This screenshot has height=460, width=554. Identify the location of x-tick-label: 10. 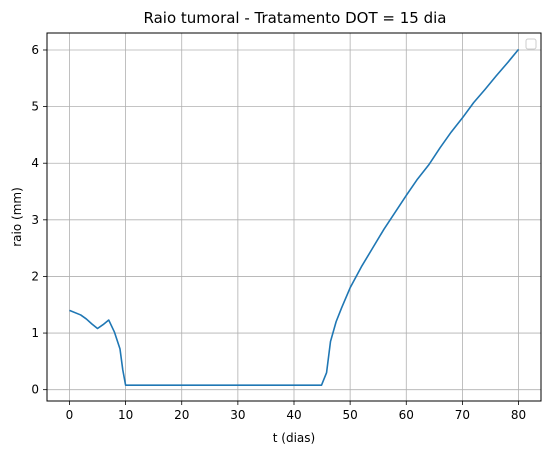
(125, 415).